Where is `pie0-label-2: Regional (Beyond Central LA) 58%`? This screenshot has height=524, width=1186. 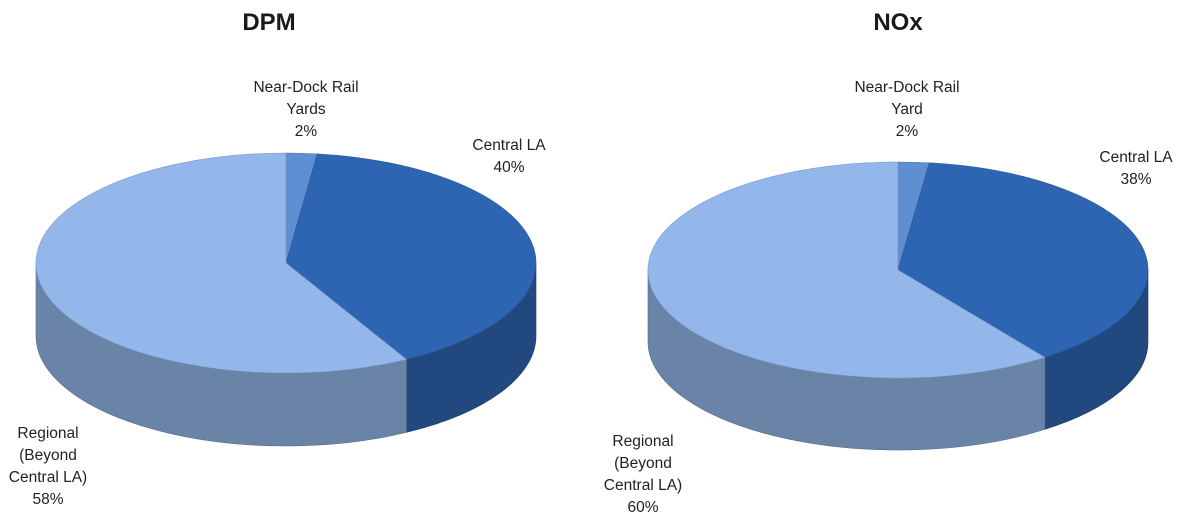
pie0-label-2: Regional (Beyond Central LA) 58% is located at coordinates (48, 466).